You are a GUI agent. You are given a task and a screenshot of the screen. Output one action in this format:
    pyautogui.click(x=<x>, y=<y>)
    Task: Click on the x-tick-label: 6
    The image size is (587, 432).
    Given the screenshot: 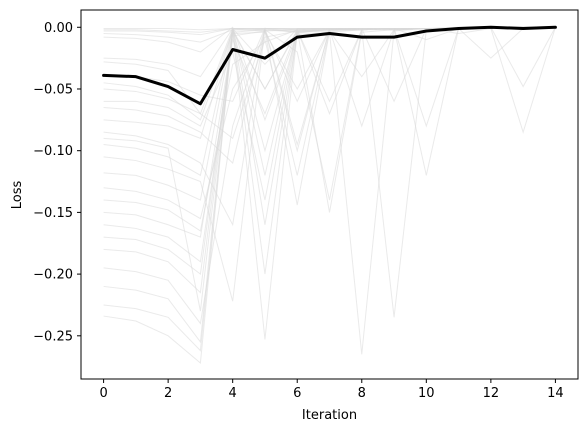 What is the action you would take?
    pyautogui.click(x=297, y=393)
    